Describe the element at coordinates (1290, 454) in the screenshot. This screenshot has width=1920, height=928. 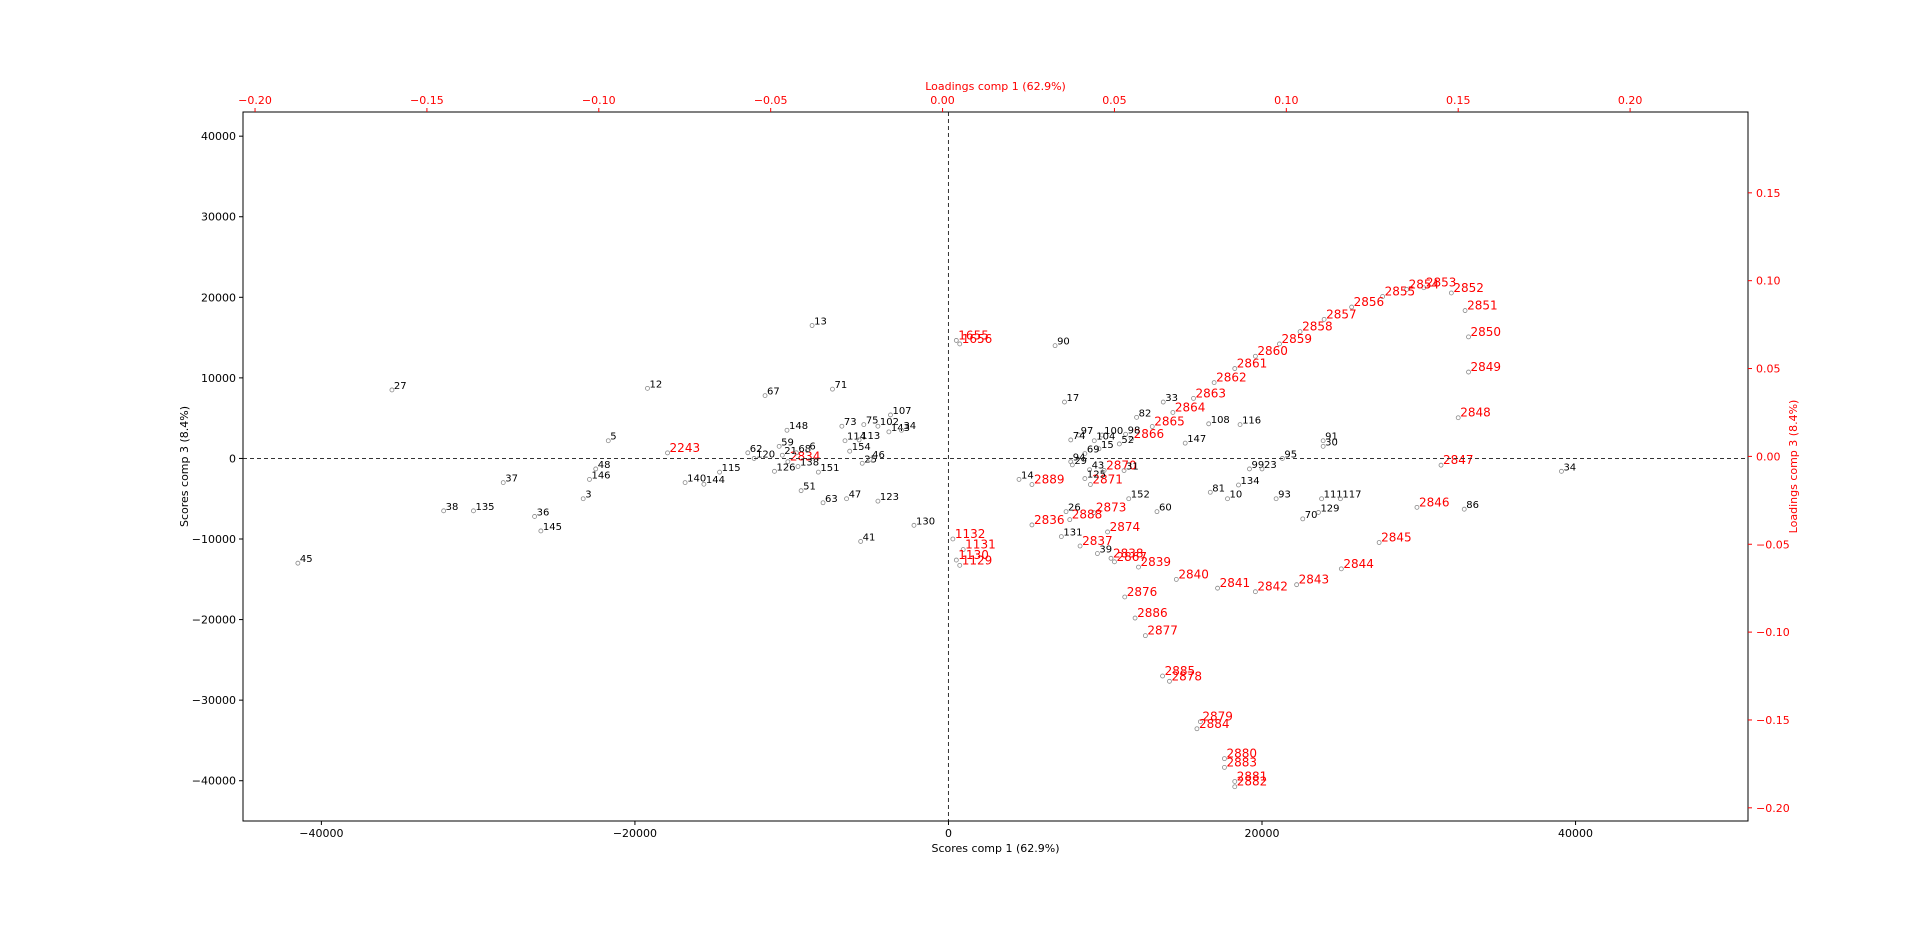
I see `score-point-label: 95` at that location.